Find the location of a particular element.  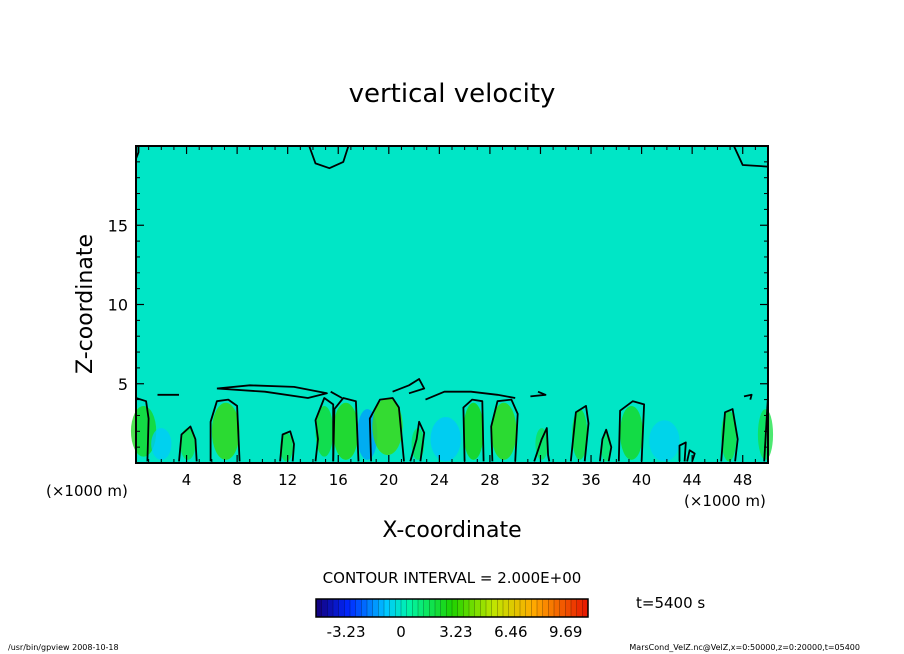

chart-title: vertical velocity is located at coordinates (452, 94).